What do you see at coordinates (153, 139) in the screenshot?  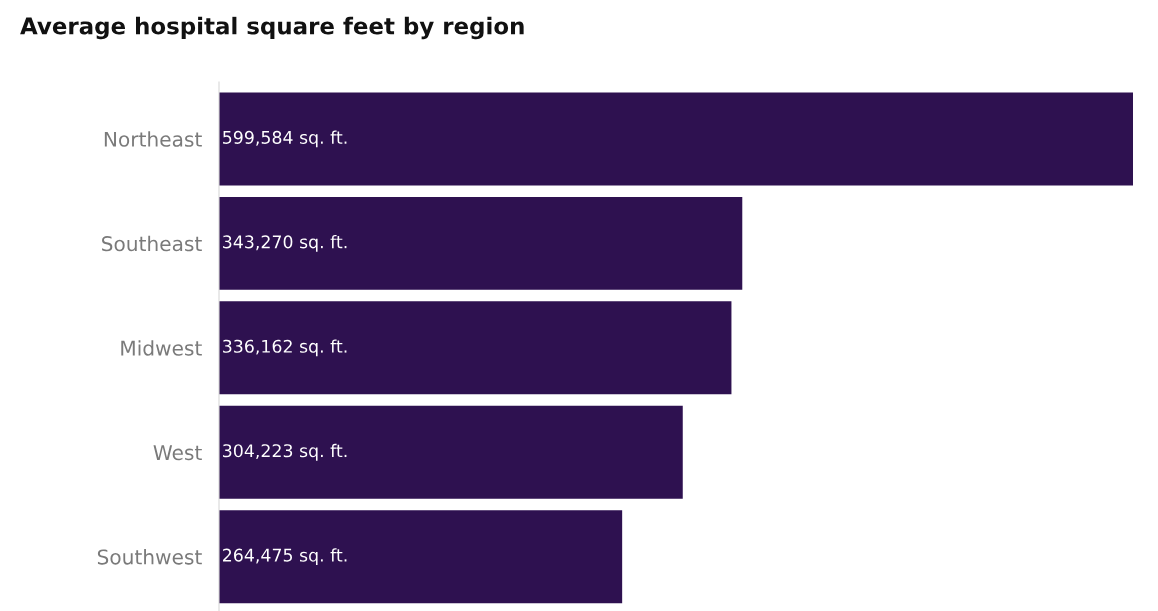 I see `y-tick-label: Northeast` at bounding box center [153, 139].